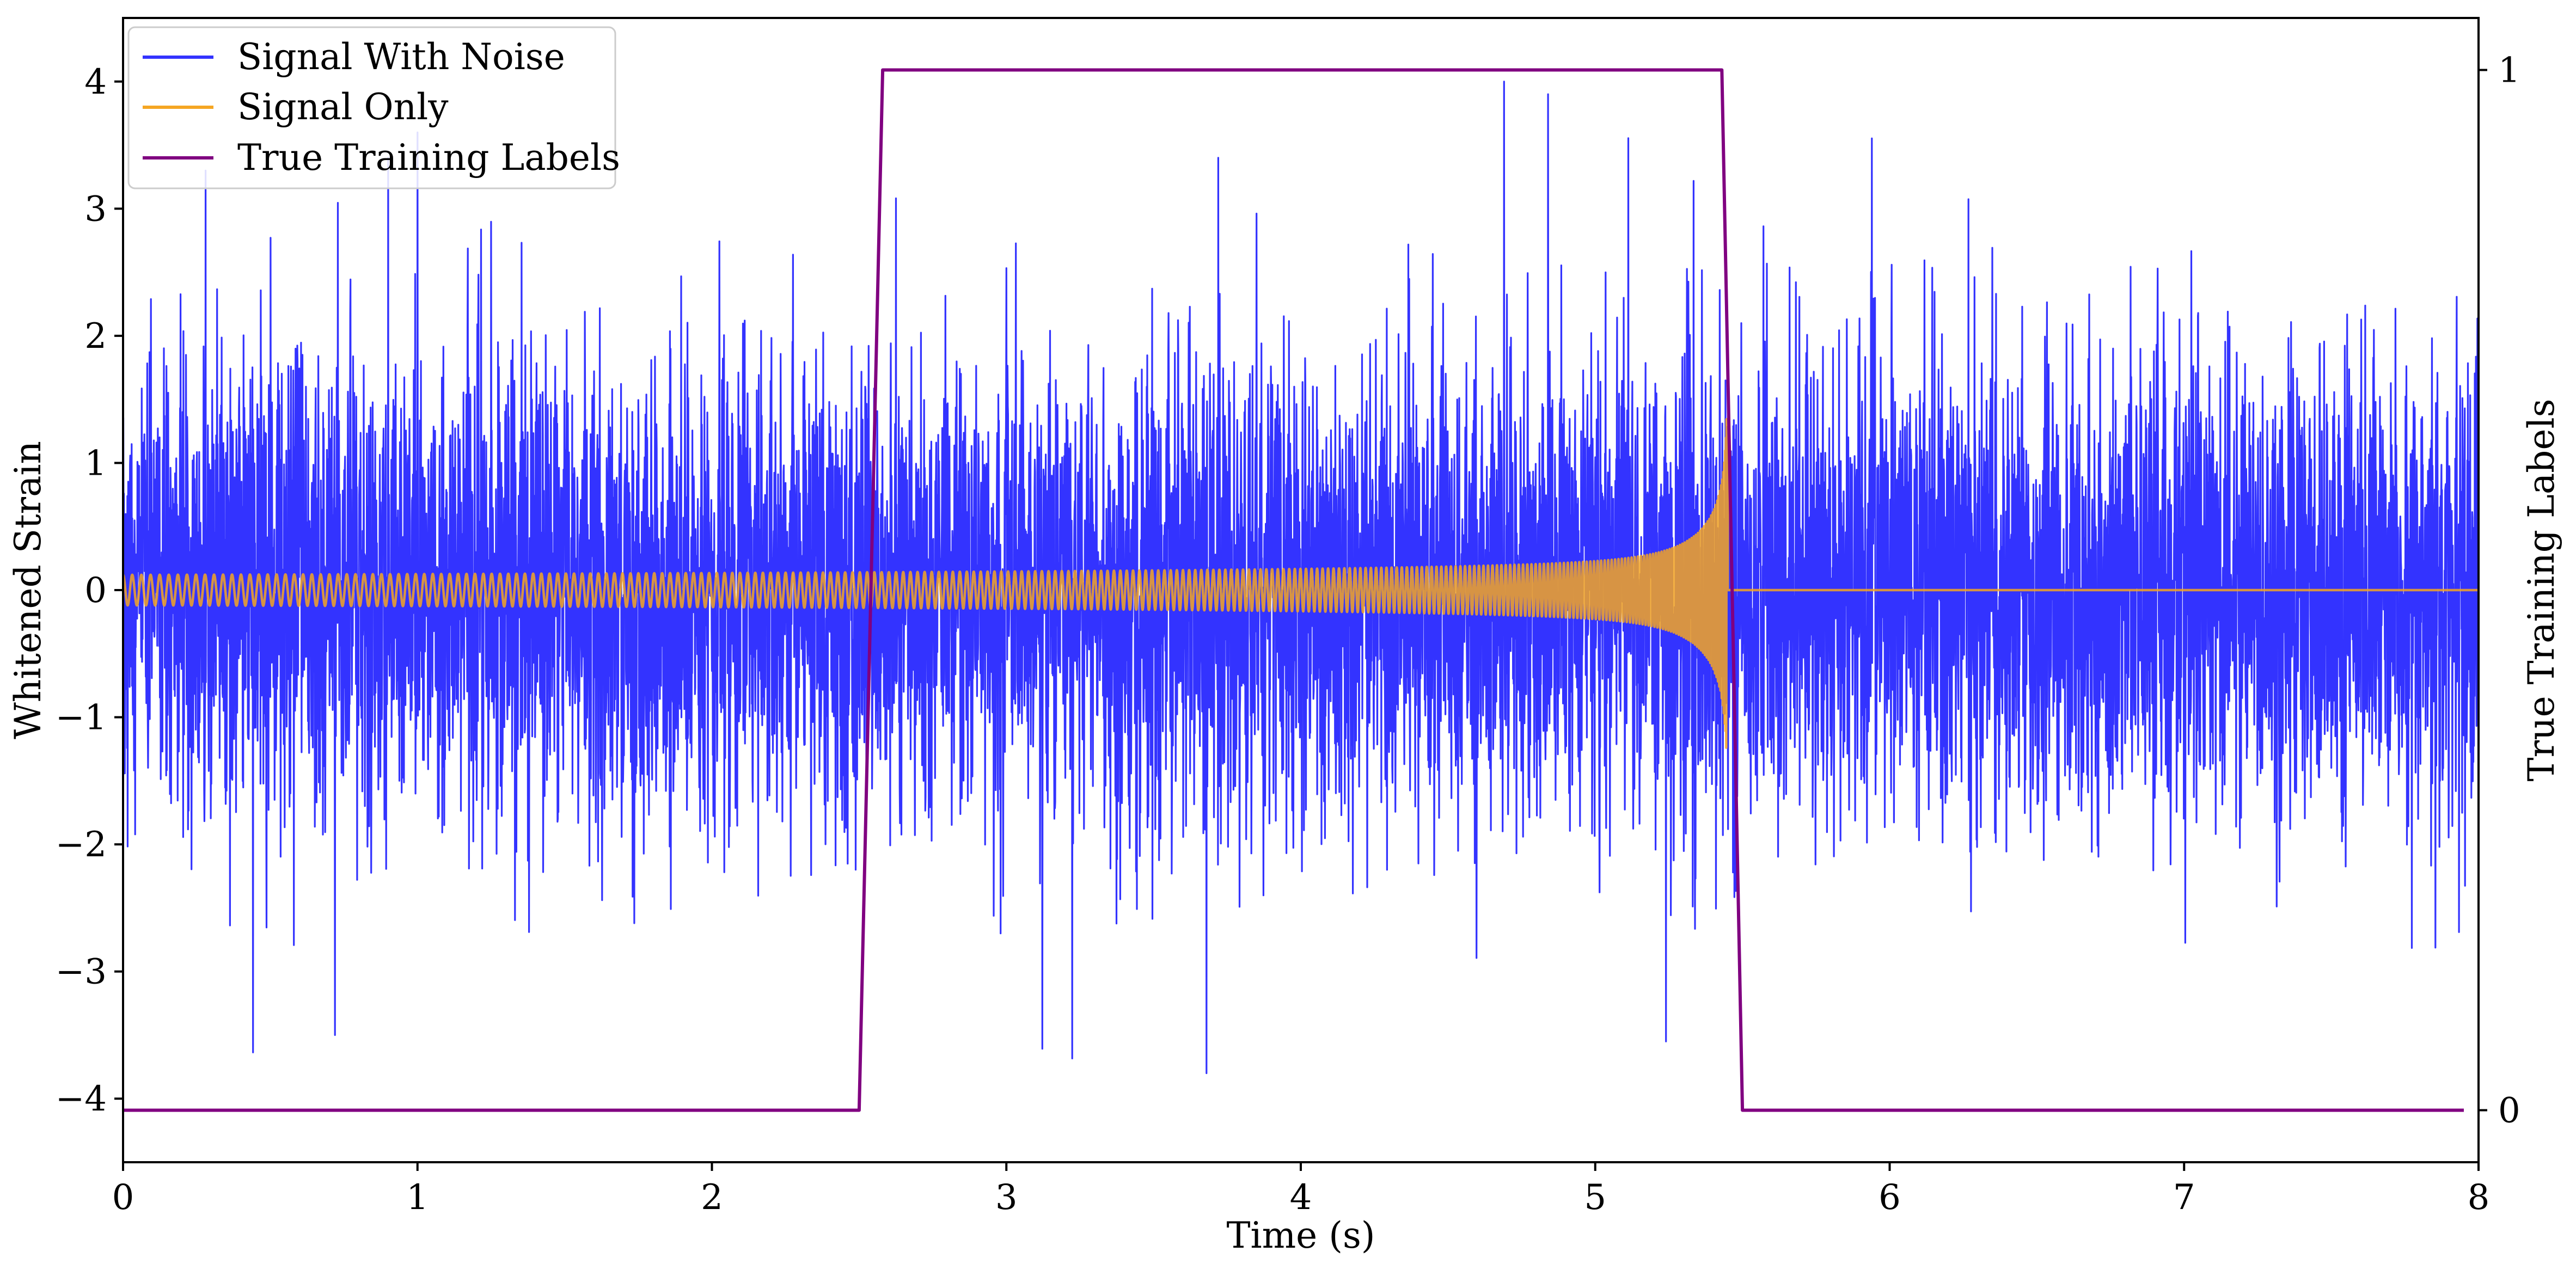 Image resolution: width=2576 pixels, height=1270 pixels. Describe the element at coordinates (95, 82) in the screenshot. I see `y-tick-label: 4` at that location.